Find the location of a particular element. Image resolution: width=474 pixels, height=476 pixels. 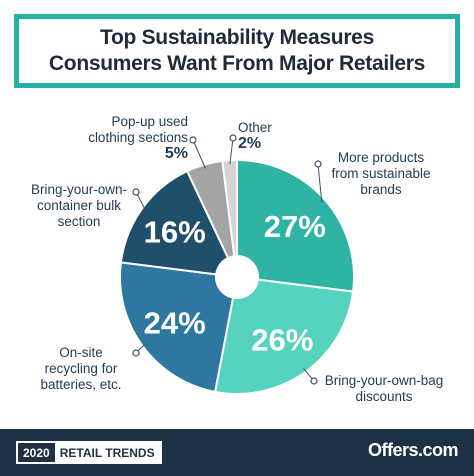

label-onsite-line2: recycling for is located at coordinates (81, 368).